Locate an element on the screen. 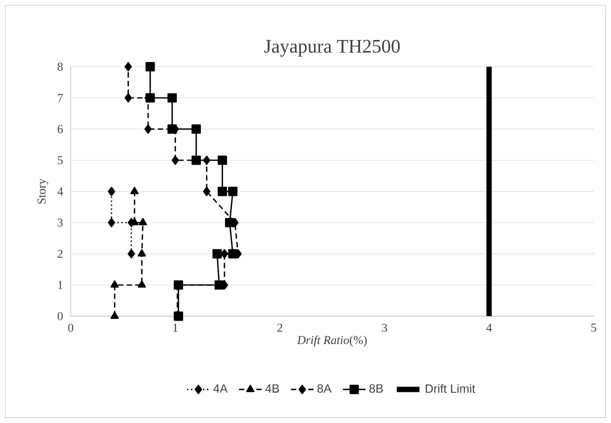 The width and height of the screenshot is (611, 423). x-tick-label: 2 is located at coordinates (279, 328).